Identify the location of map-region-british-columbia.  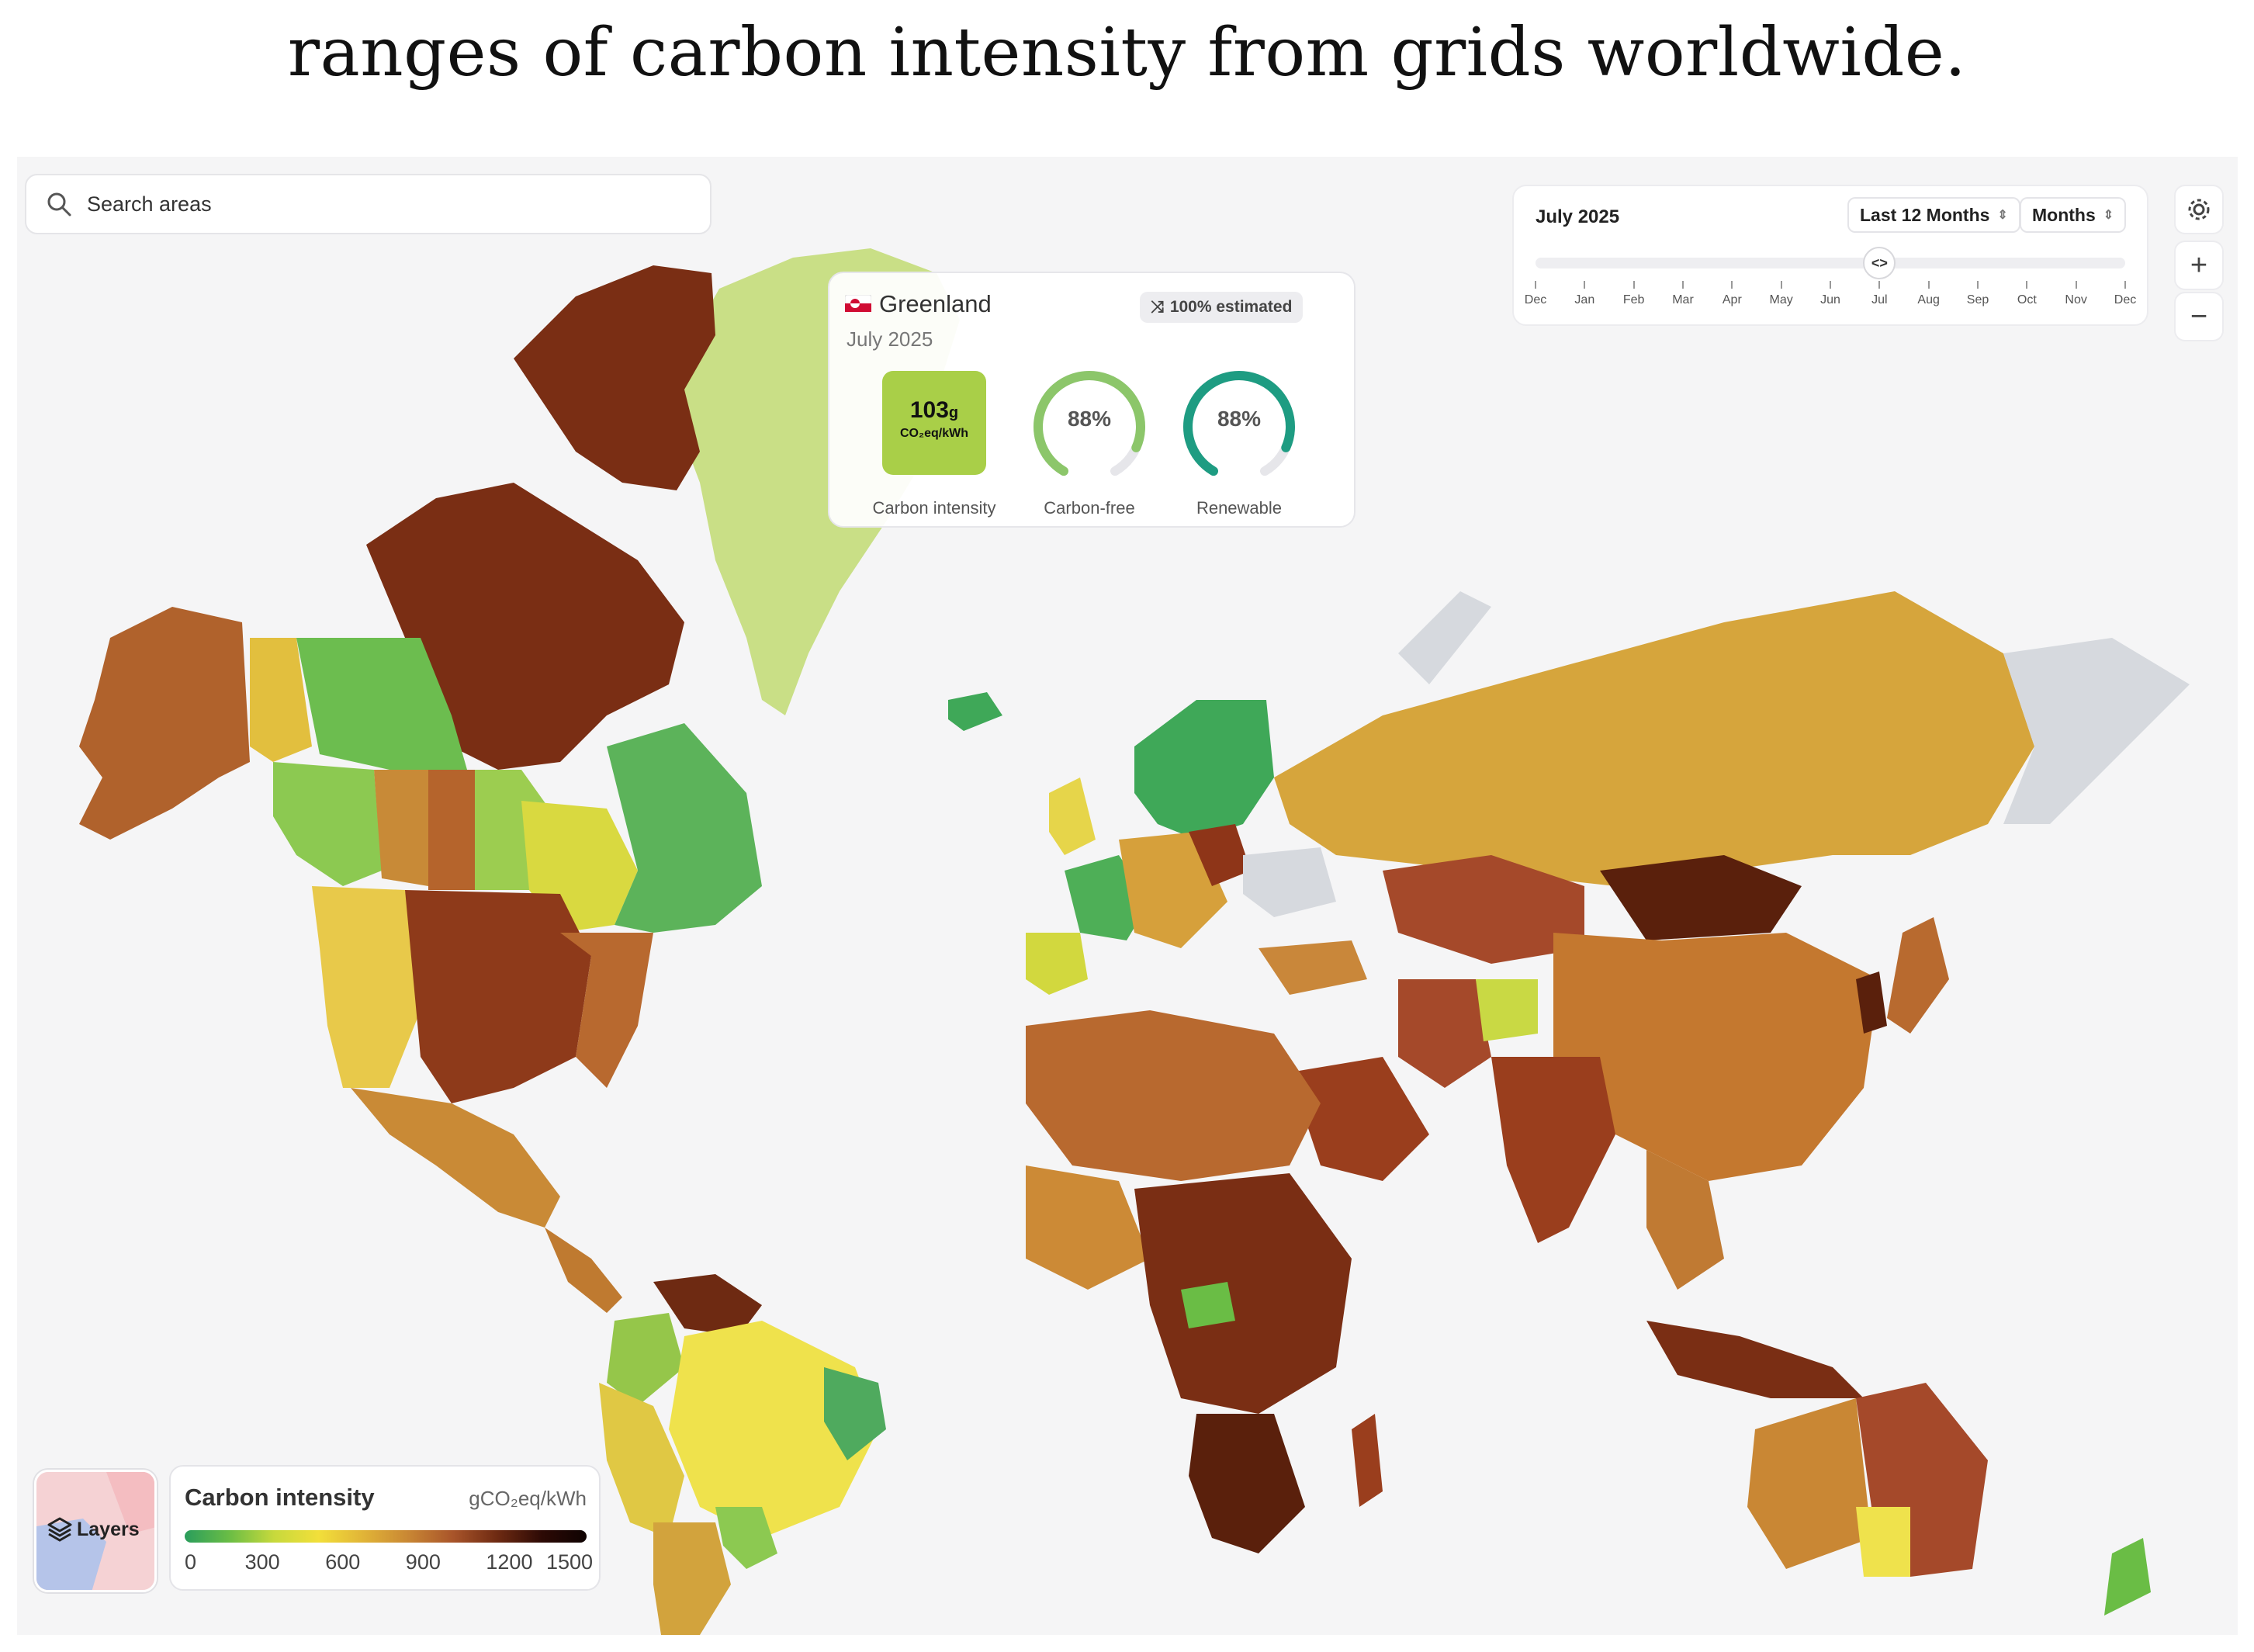
(327, 824).